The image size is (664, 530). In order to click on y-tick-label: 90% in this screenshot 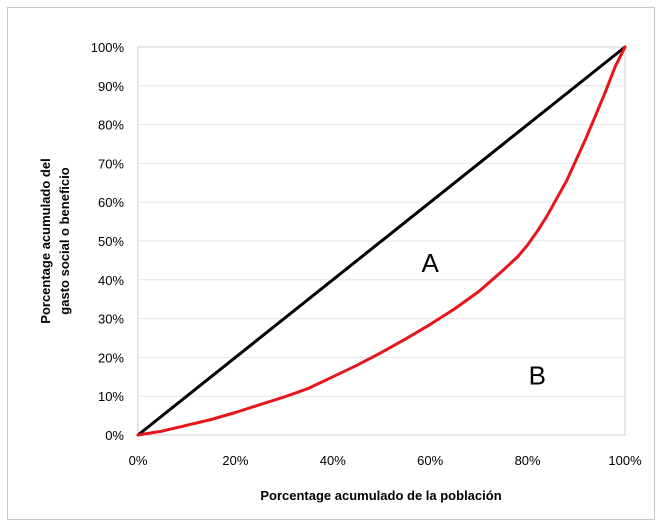, I will do `click(111, 86)`.